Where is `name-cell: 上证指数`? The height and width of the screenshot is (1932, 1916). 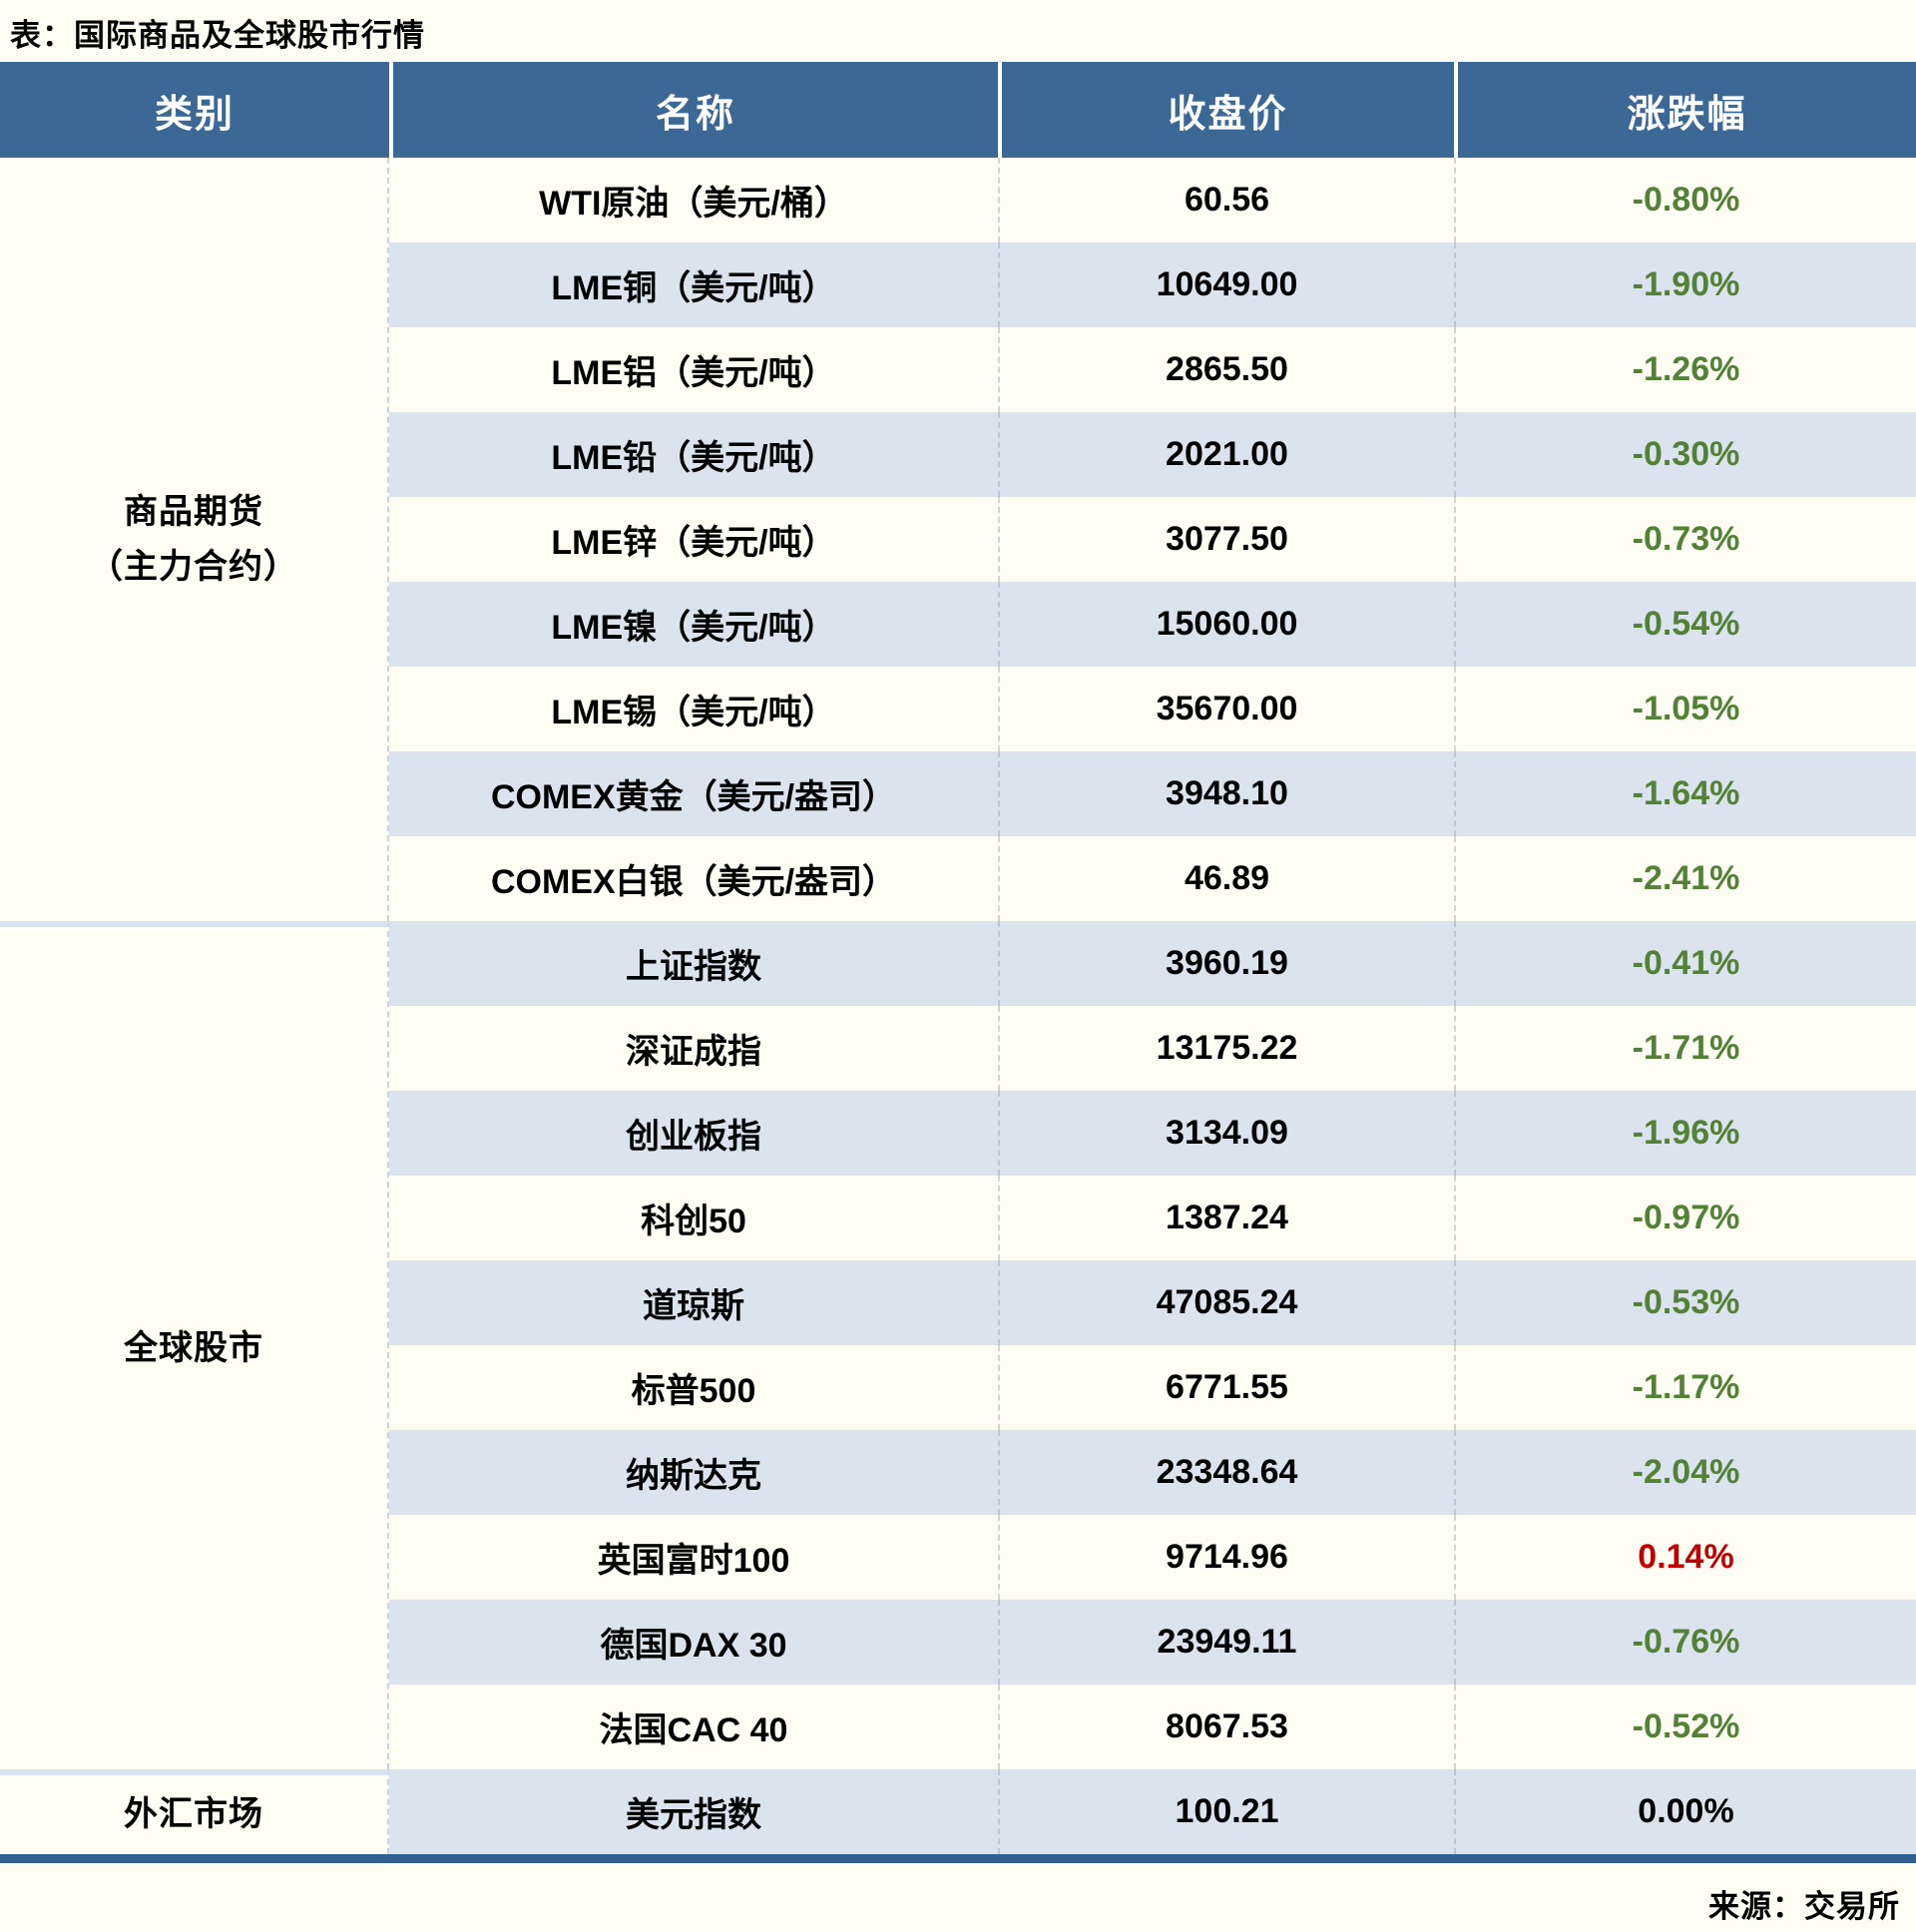
name-cell: 上证指数 is located at coordinates (693, 967).